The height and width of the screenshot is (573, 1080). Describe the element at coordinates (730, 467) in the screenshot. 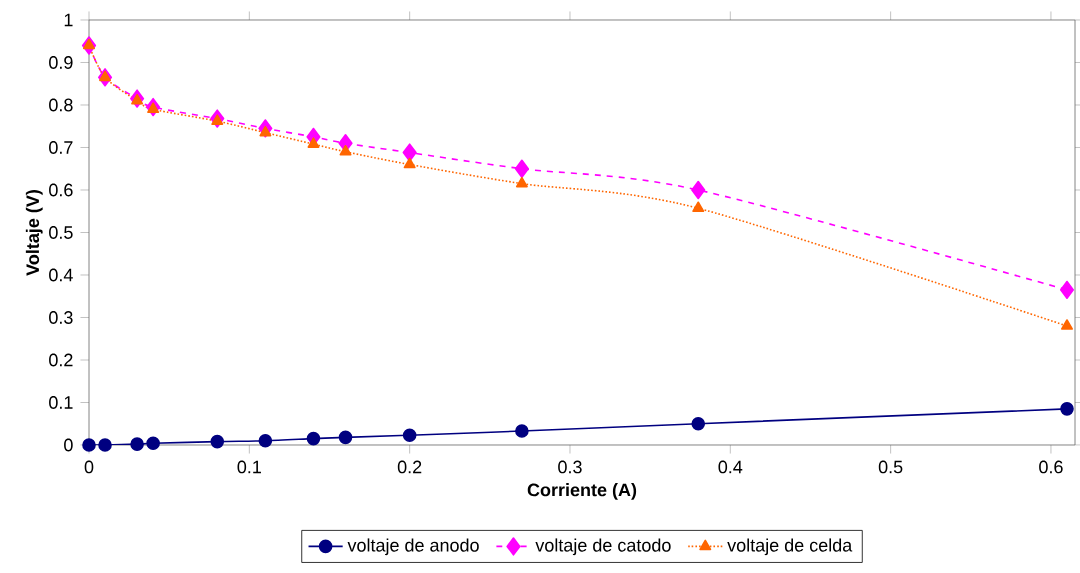

I see `x-tick-label: 0.4` at that location.